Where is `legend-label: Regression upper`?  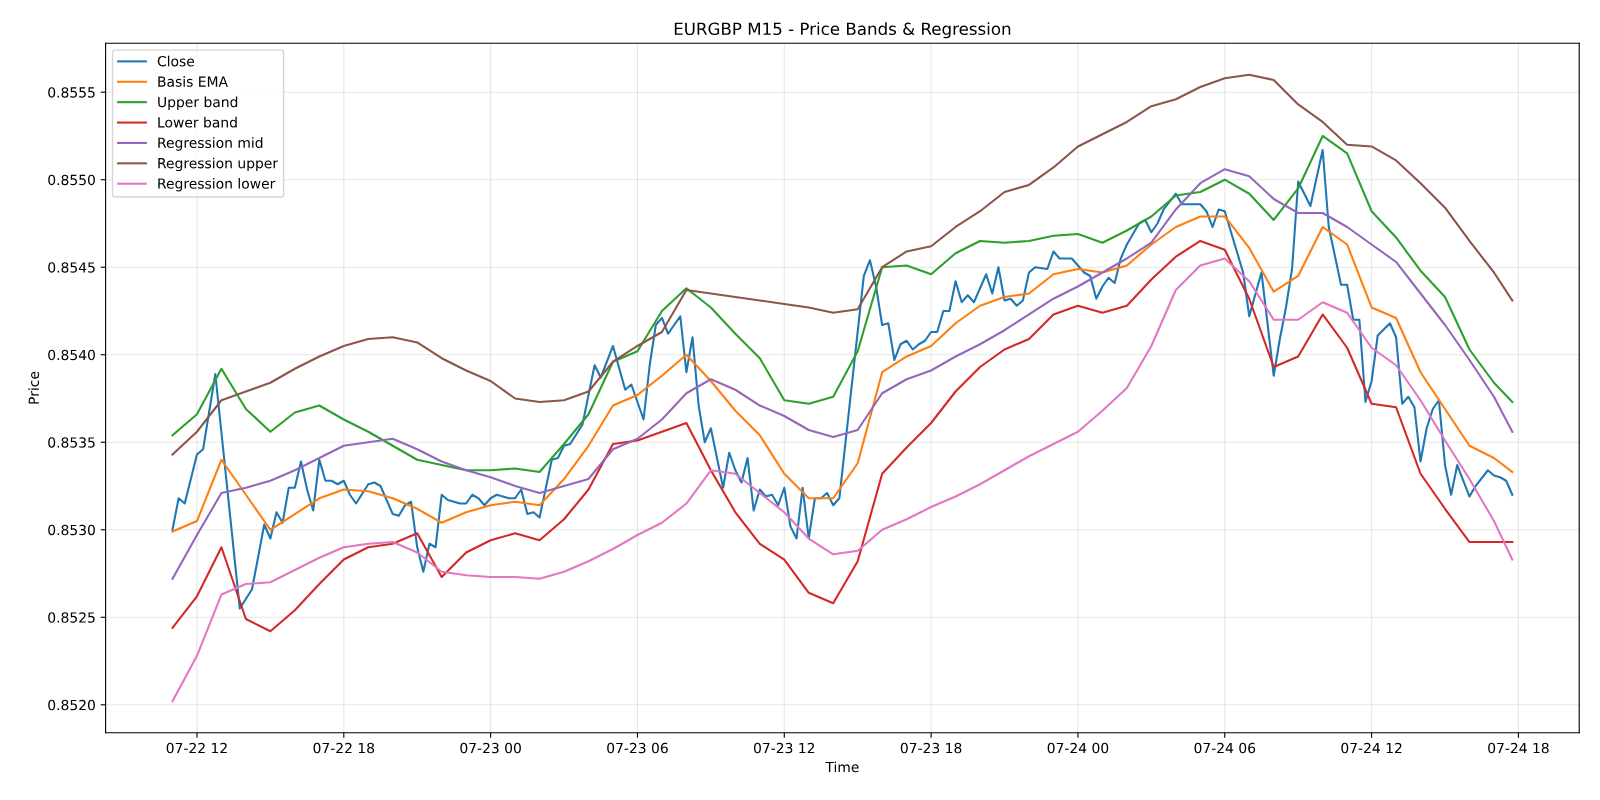
legend-label: Regression upper is located at coordinates (218, 164).